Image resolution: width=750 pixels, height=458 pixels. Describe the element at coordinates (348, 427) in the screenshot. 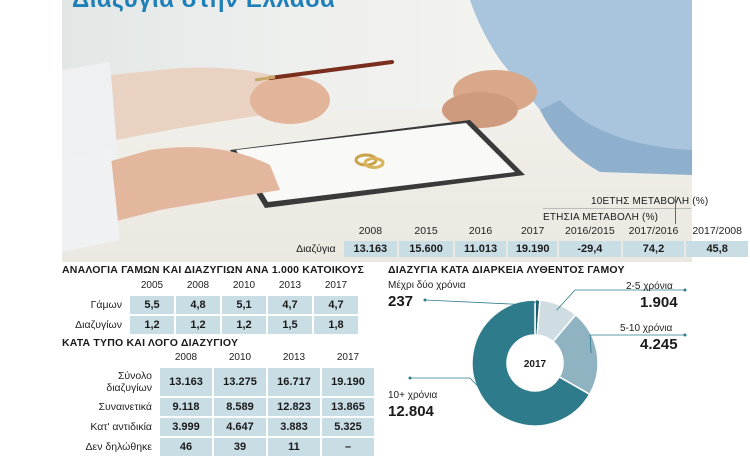

I see `bytype-value: 5.325` at that location.